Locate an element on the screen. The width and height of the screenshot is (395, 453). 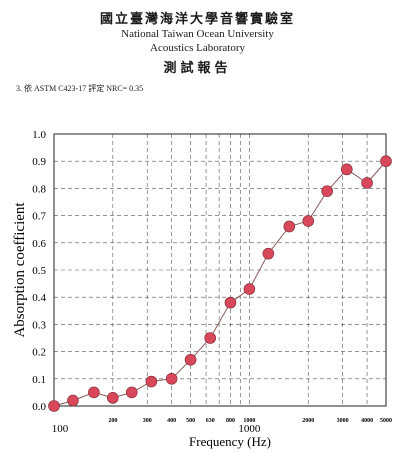
y-tick-label: 1.0 is located at coordinates (39, 135).